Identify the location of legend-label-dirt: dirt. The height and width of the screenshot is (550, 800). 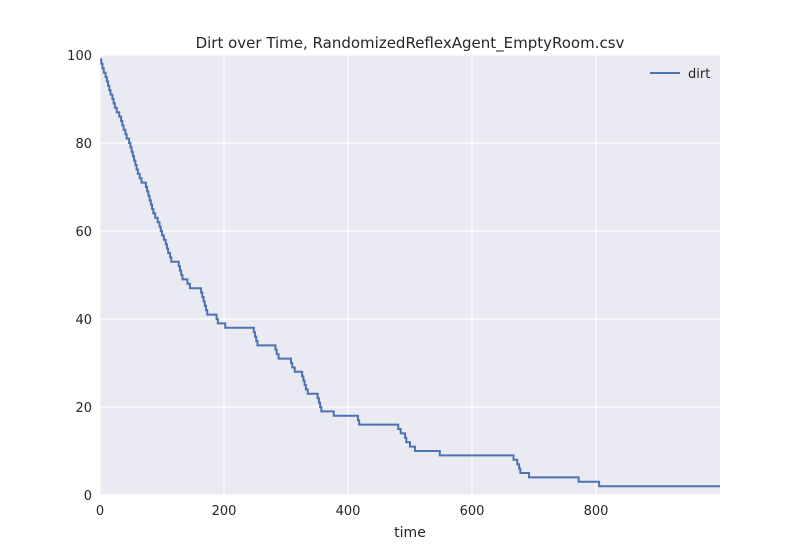
(699, 74).